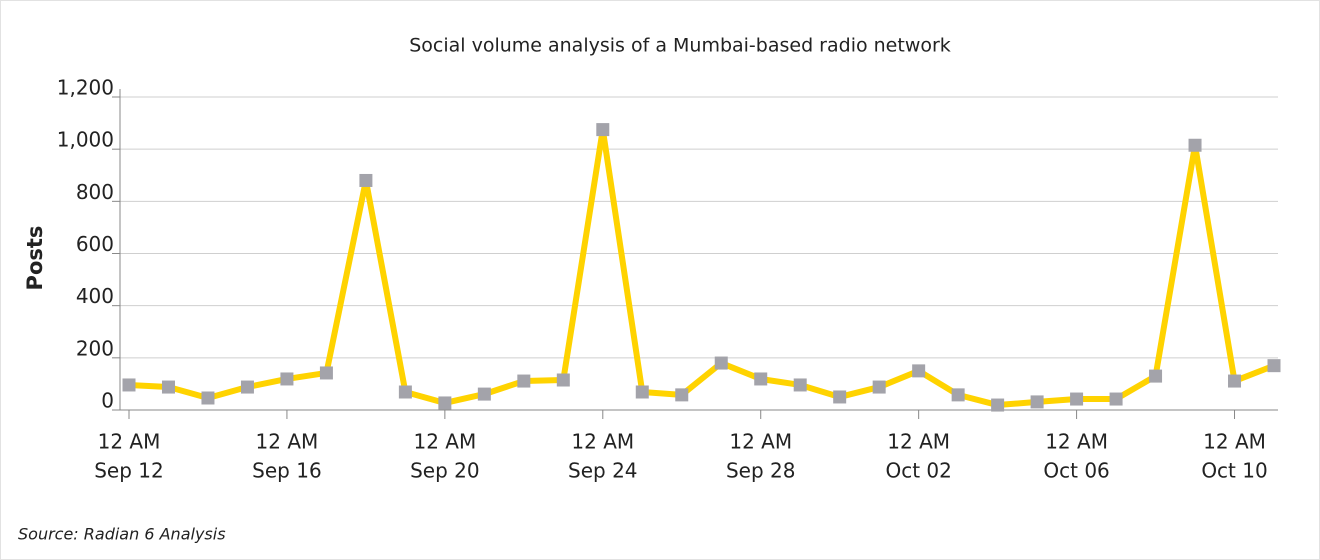 This screenshot has height=560, width=1320. Describe the element at coordinates (122, 534) in the screenshot. I see `source: Source: Radian 6 Analysis` at that location.